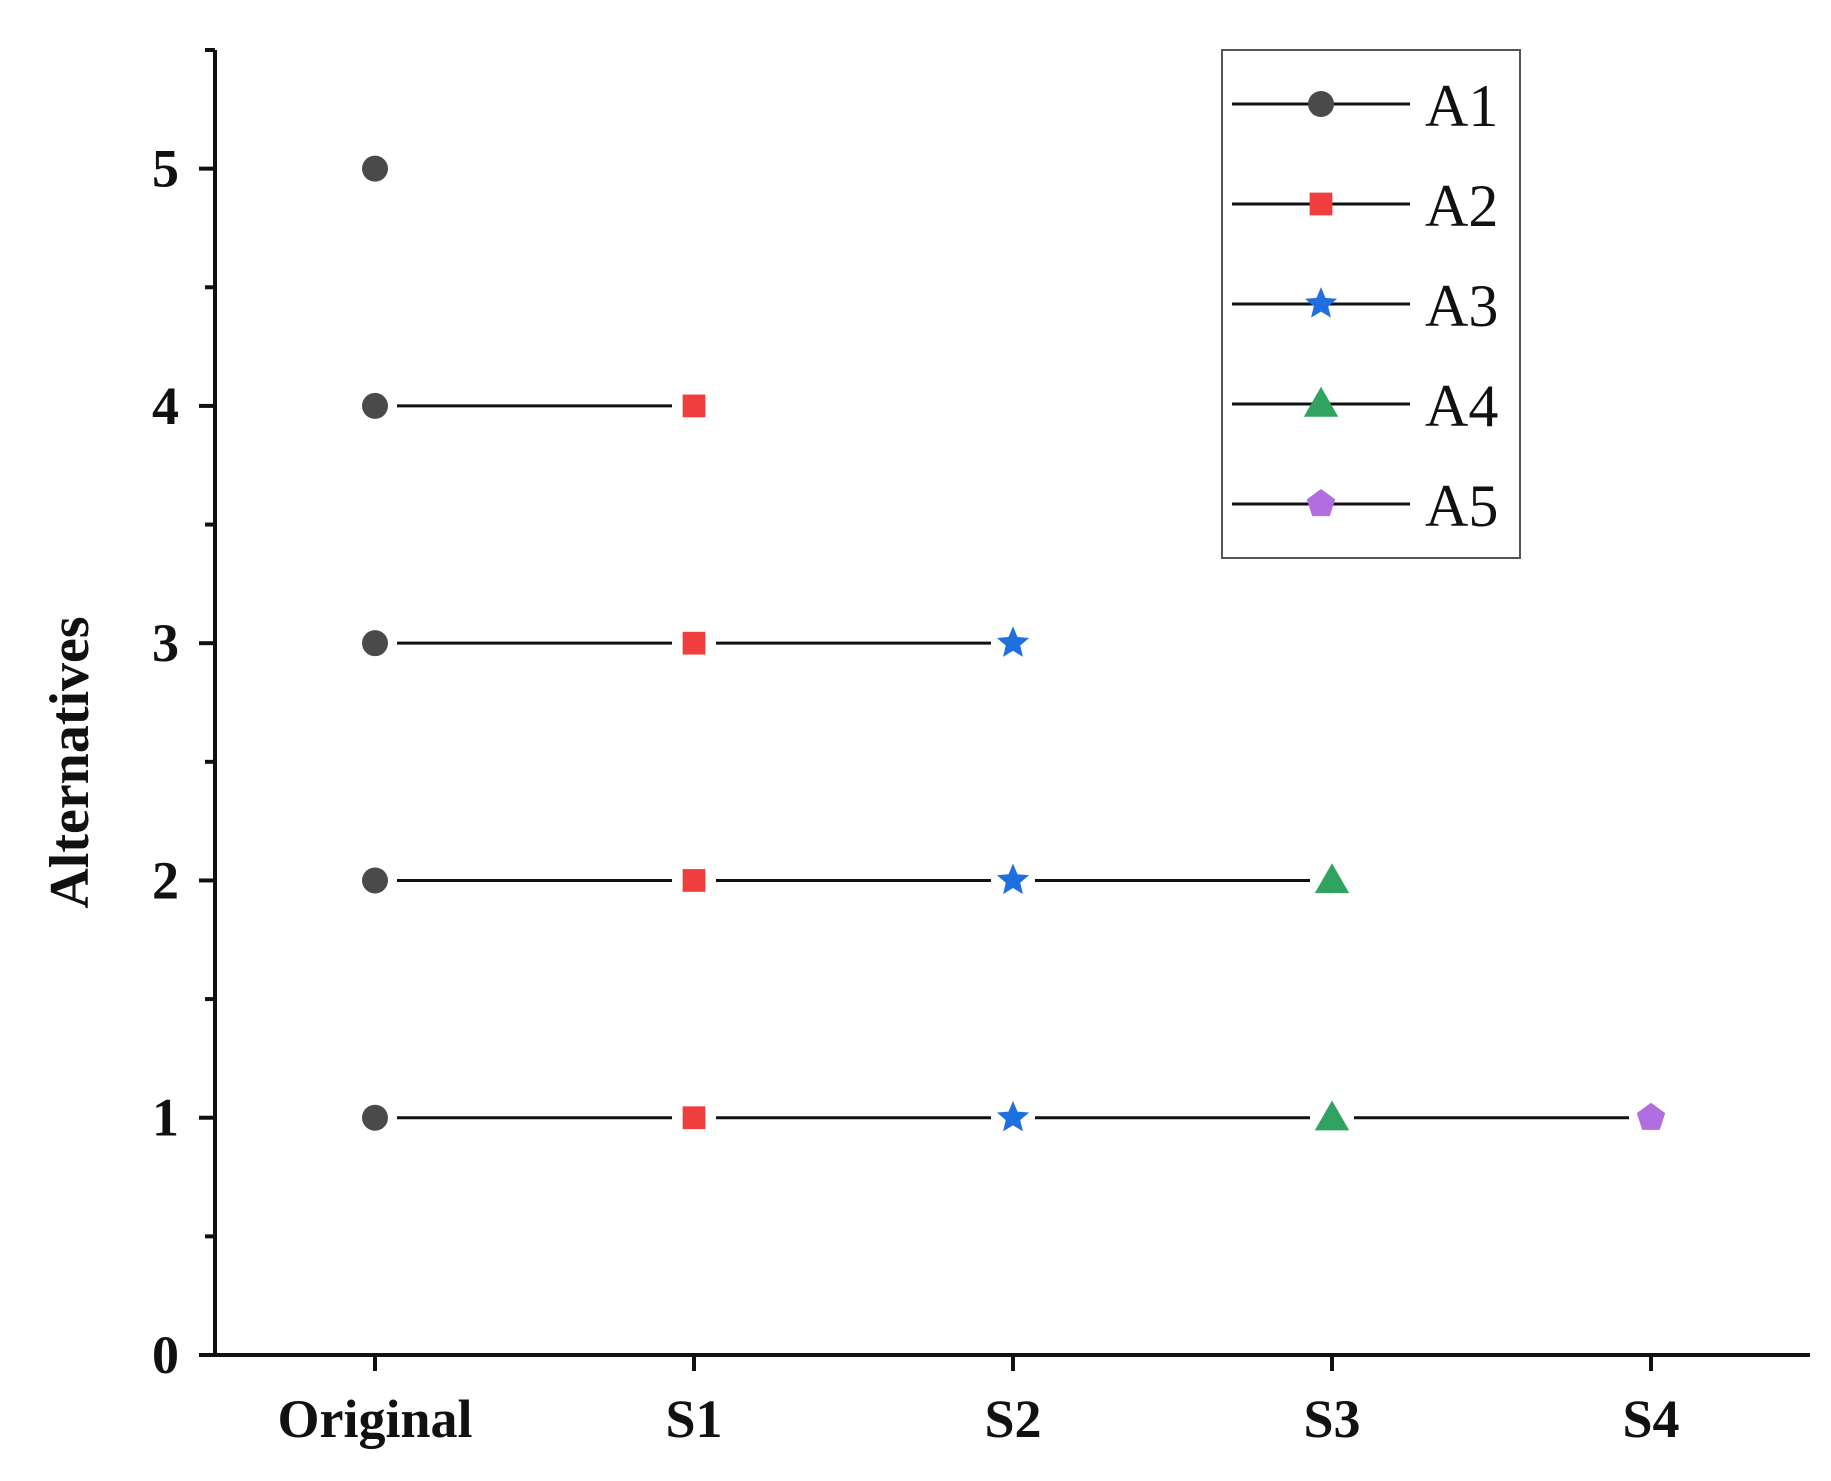 Image resolution: width=1831 pixels, height=1481 pixels. Describe the element at coordinates (374, 1419) in the screenshot. I see `x-tick-label: Original` at that location.